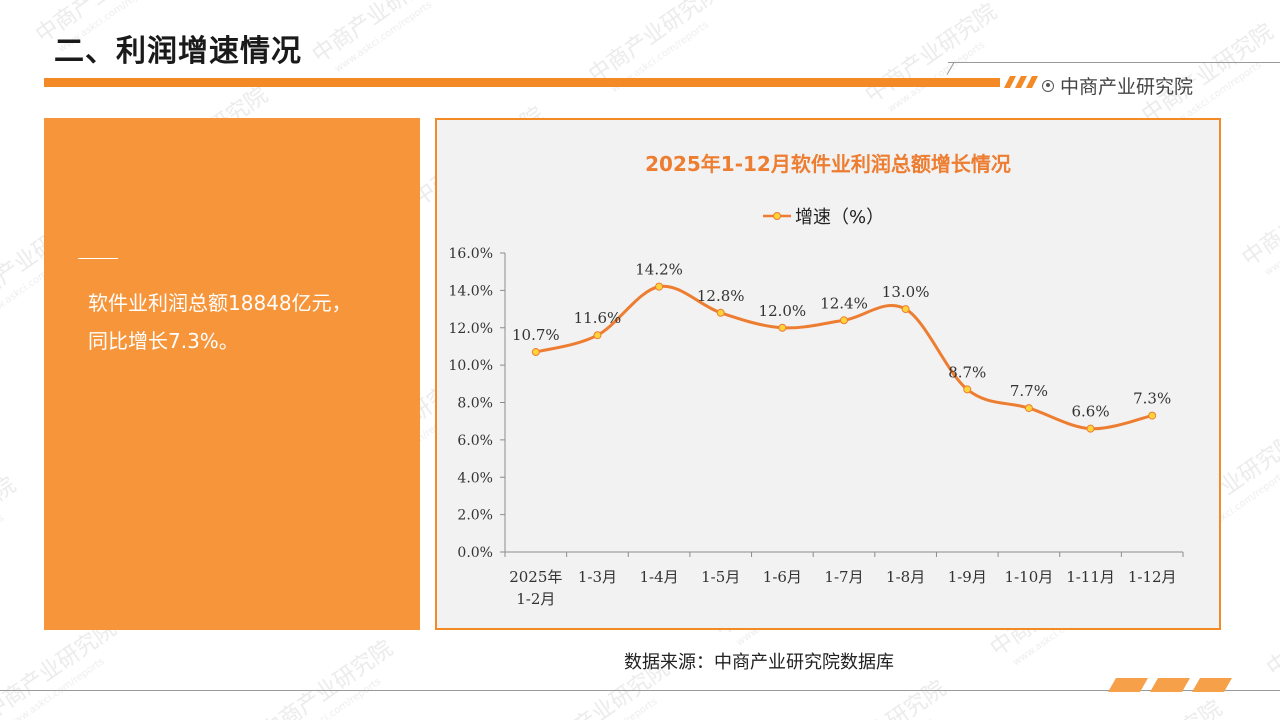 The image size is (1280, 720). Describe the element at coordinates (597, 577) in the screenshot. I see `x-tick-label: 1-3月` at that location.